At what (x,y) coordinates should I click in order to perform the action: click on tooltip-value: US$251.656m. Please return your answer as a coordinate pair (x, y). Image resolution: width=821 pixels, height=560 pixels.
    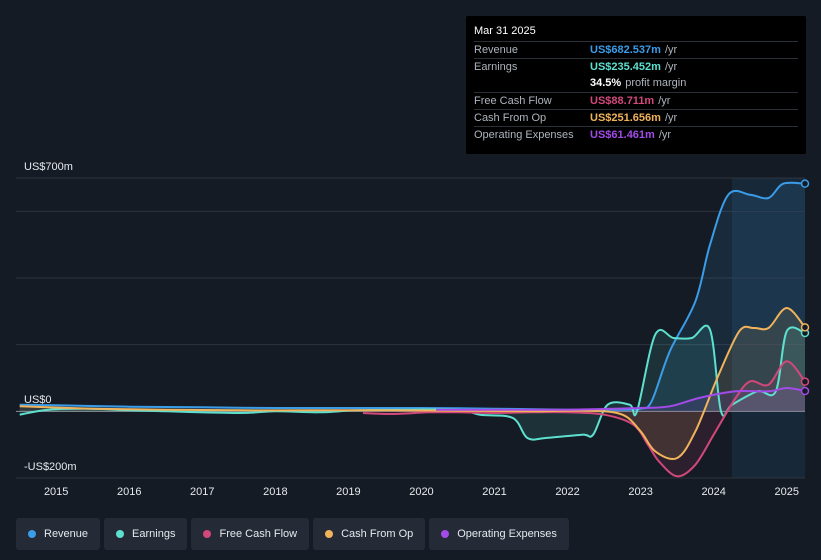
    Looking at the image, I should click on (625, 118).